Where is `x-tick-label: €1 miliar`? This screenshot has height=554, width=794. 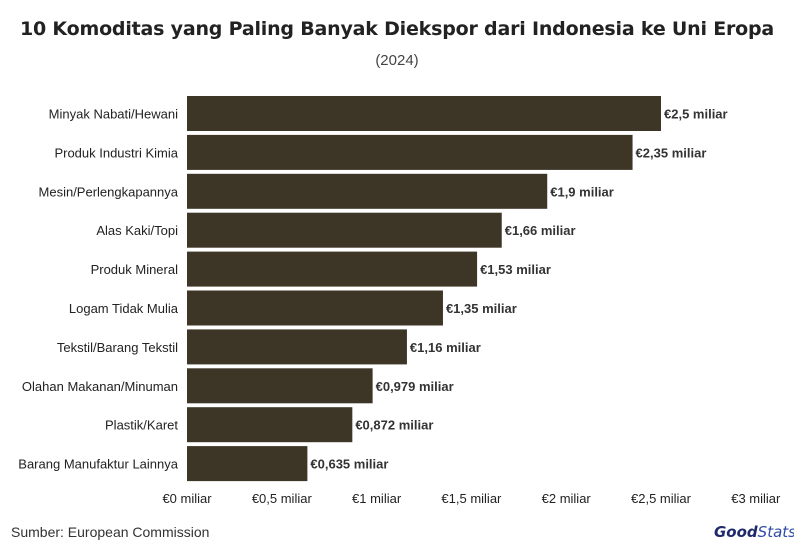 x-tick-label: €1 miliar is located at coordinates (377, 498).